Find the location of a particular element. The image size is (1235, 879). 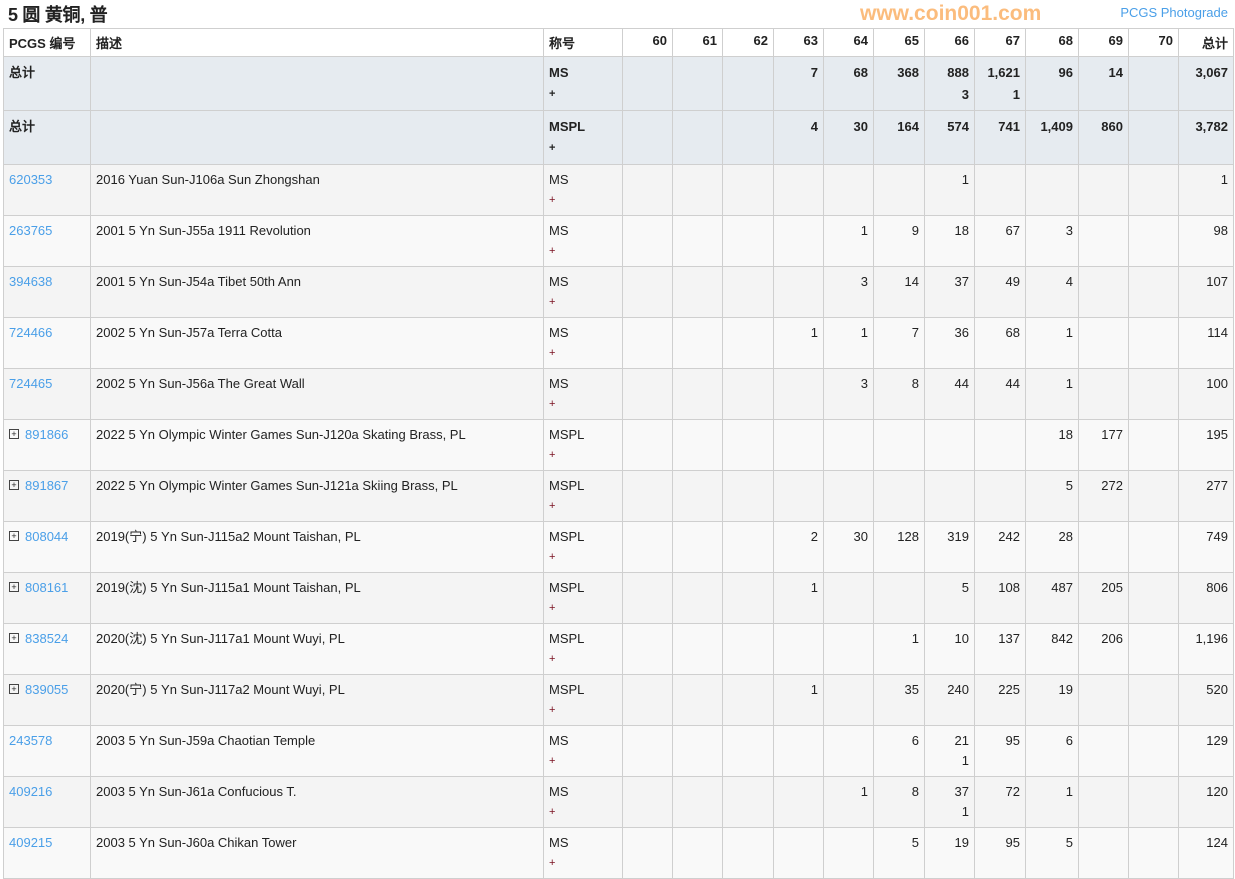

totals-label: 总计 is located at coordinates (47, 83).